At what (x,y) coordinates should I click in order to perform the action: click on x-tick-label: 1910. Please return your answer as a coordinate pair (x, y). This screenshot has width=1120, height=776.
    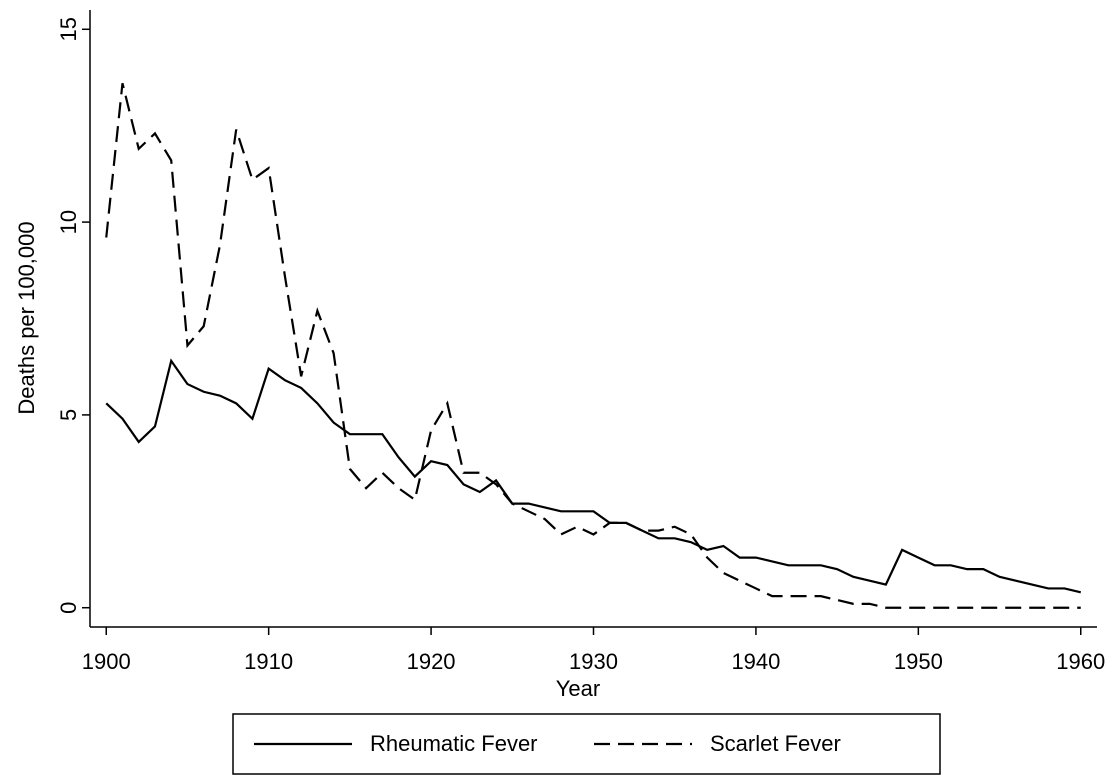
    Looking at the image, I should click on (268, 661).